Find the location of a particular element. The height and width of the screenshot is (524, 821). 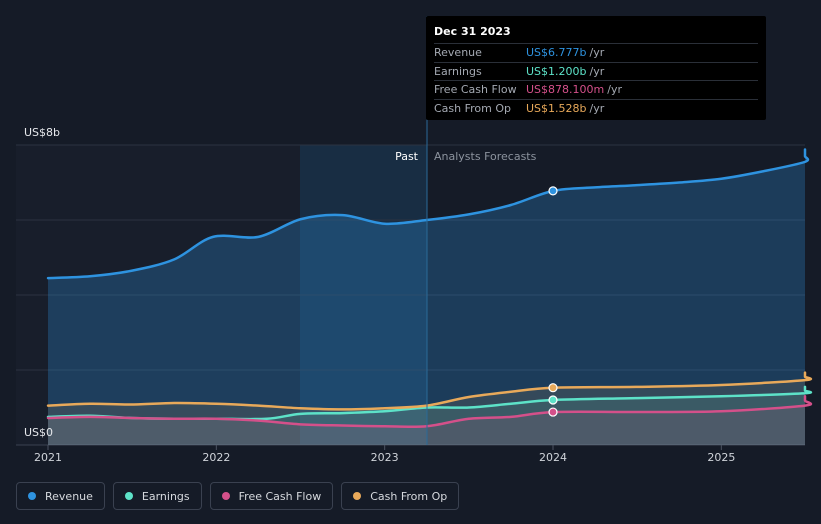

free-cash-flow-line is located at coordinates (429, 412).